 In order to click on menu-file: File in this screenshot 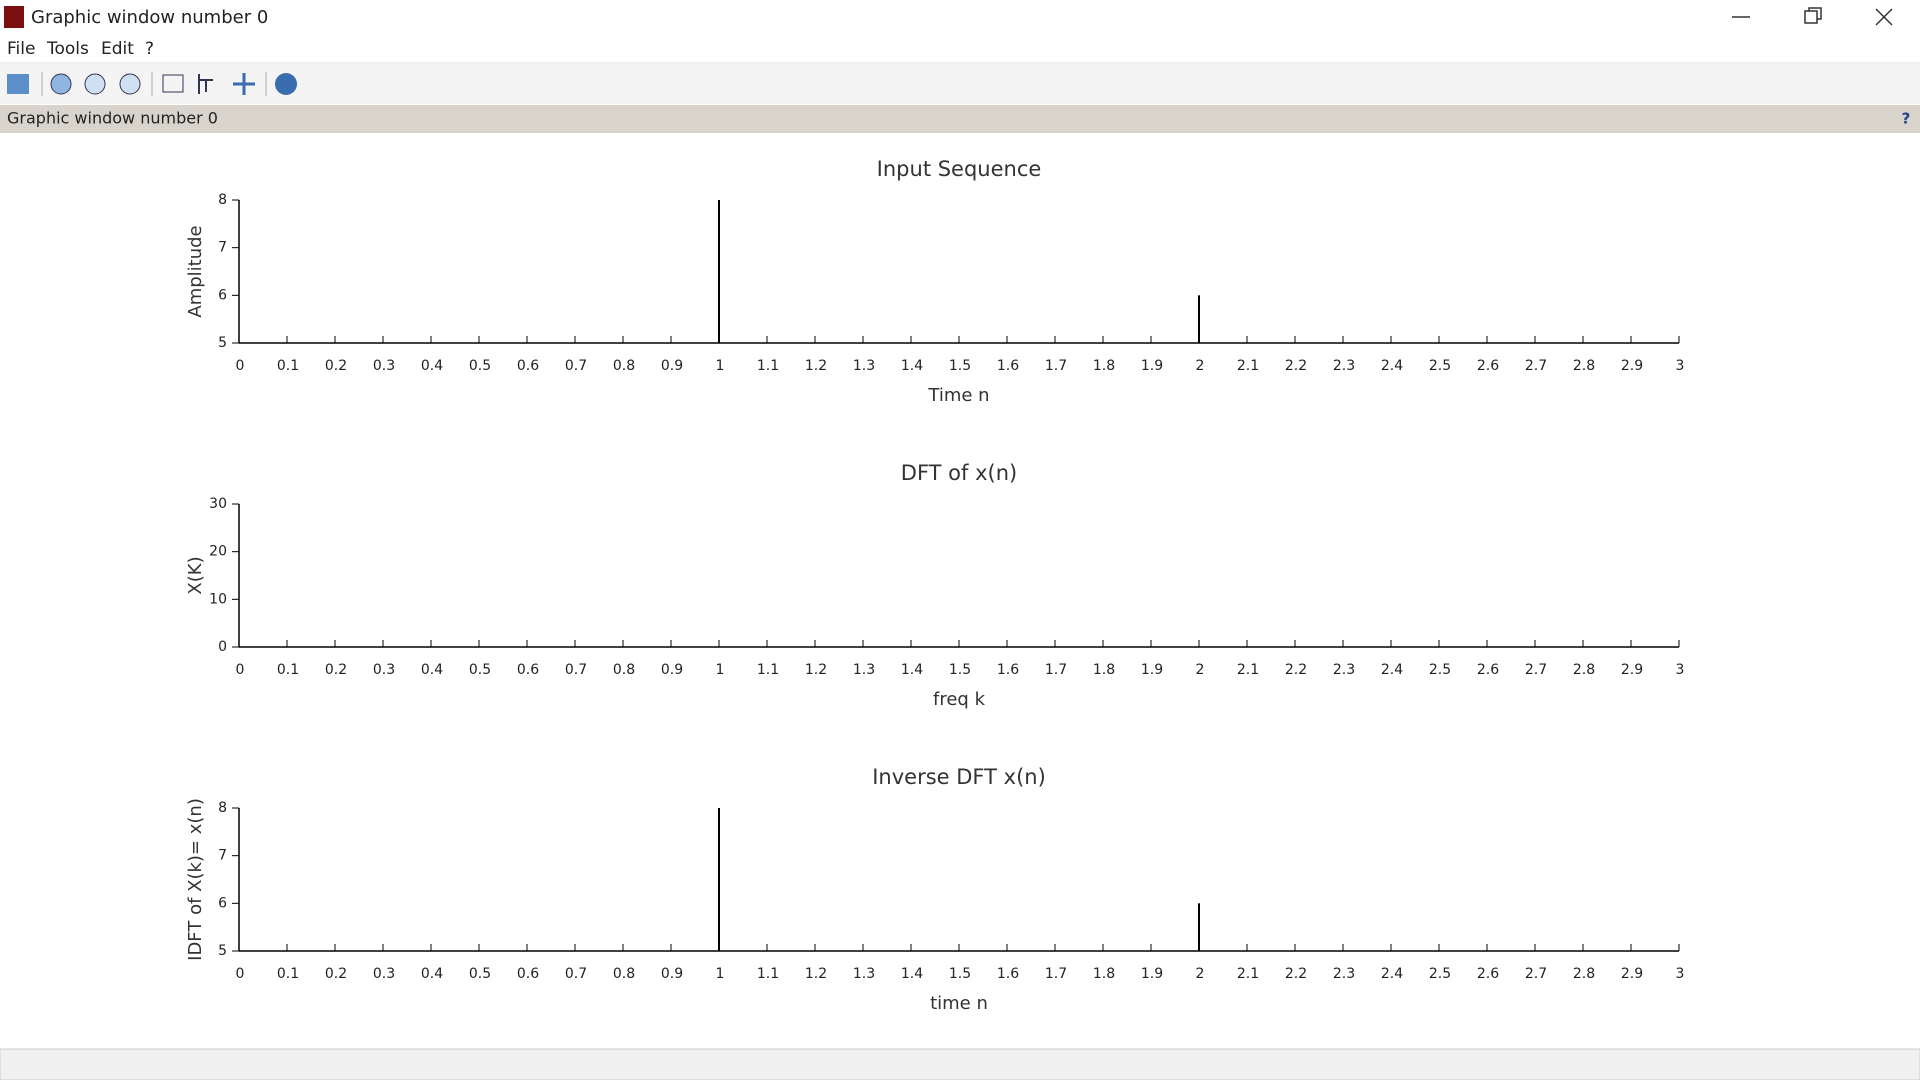, I will do `click(21, 49)`.